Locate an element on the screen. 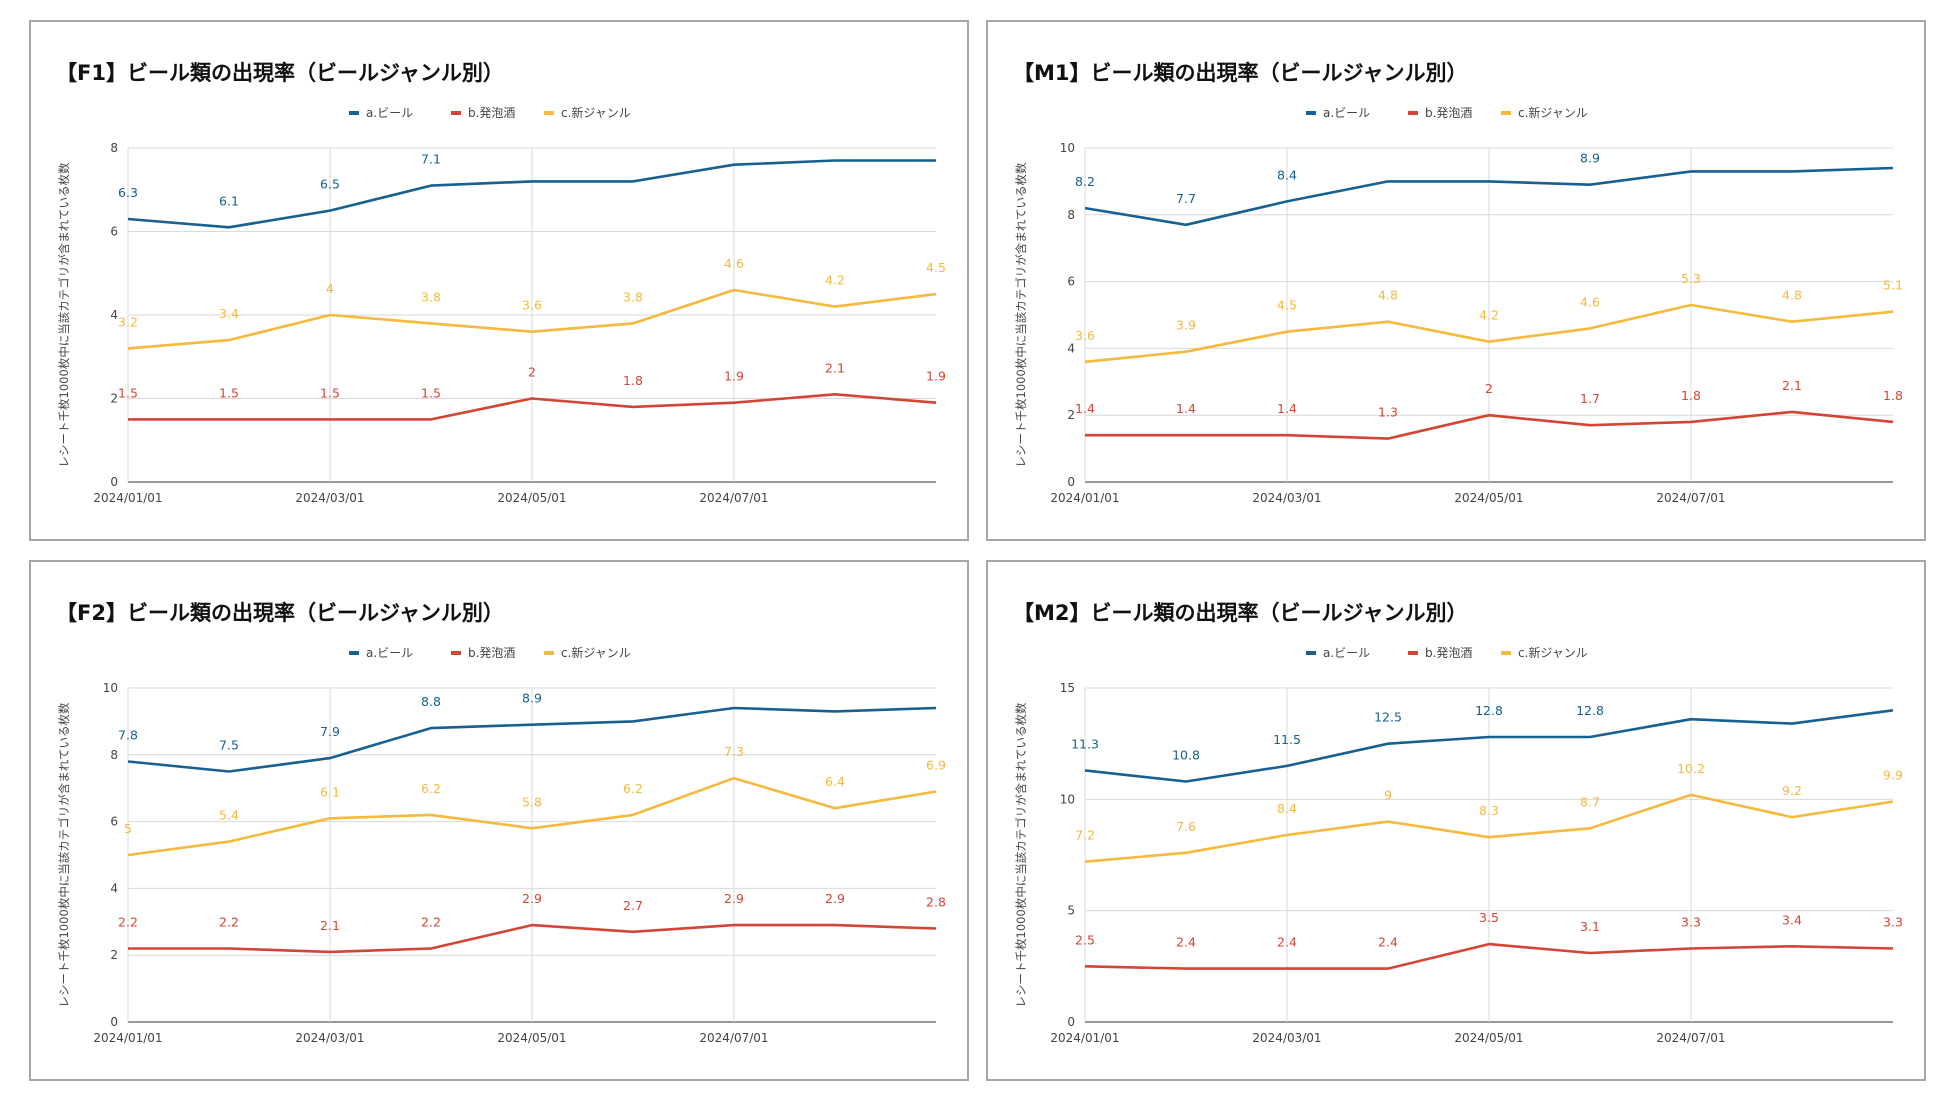  data-label-happoshu: 2.4 is located at coordinates (1186, 942).